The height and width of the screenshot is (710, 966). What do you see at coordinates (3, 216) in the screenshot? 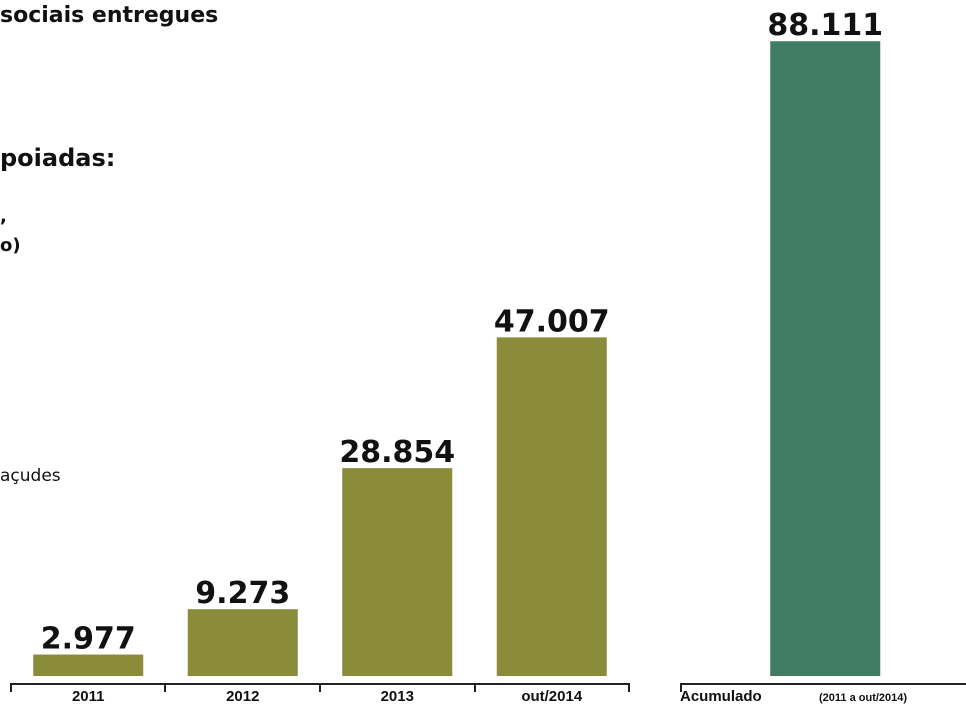
I see `annotation: ,` at bounding box center [3, 216].